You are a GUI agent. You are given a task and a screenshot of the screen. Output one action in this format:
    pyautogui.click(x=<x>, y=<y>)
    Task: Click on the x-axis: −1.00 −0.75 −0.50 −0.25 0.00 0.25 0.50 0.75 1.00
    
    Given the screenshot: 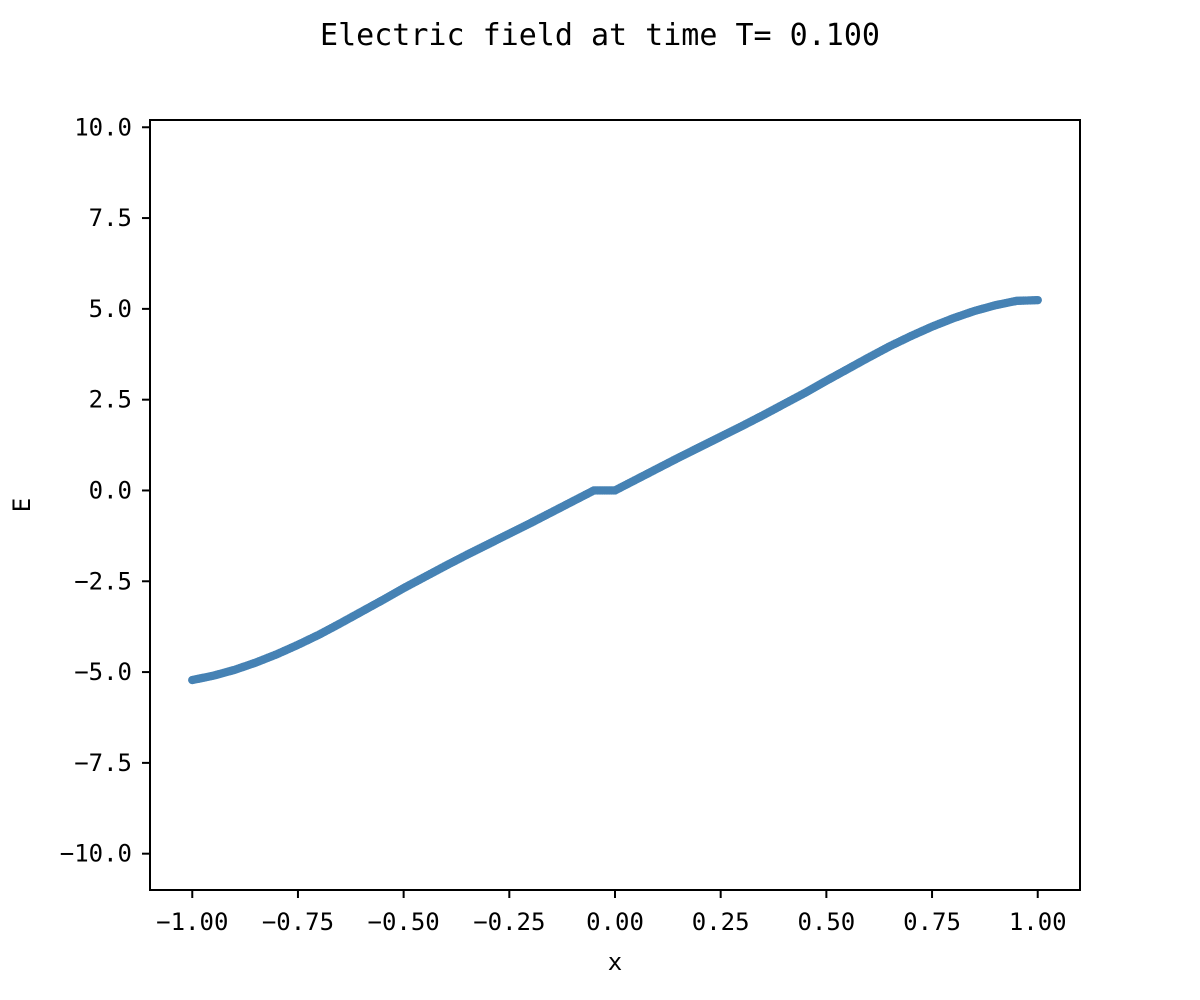 What is the action you would take?
    pyautogui.click(x=611, y=913)
    